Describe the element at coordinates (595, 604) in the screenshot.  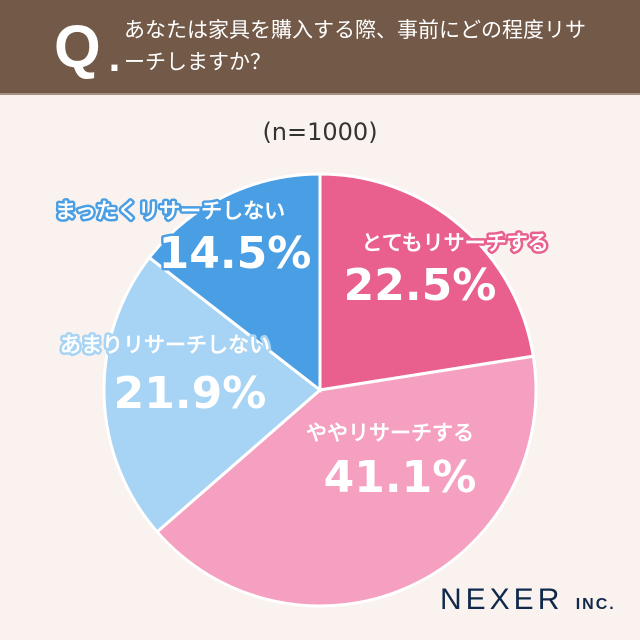
I see `logo-suffix: INC.` at that location.